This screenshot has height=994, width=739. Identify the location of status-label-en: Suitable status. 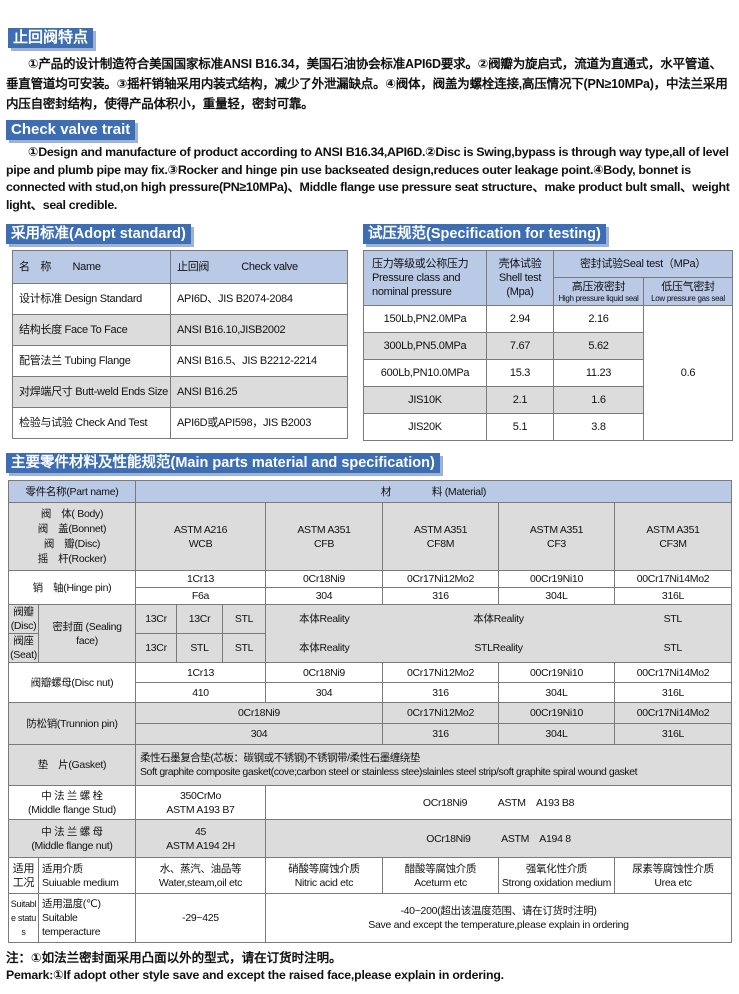
(23, 918).